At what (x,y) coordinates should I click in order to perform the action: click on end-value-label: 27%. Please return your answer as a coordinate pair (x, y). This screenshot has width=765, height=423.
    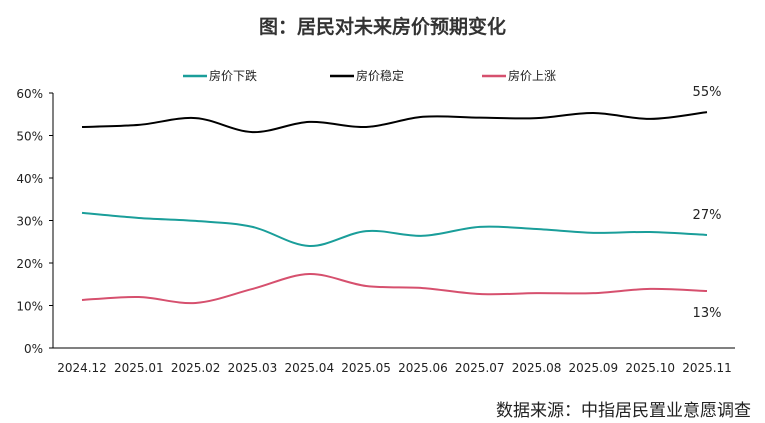
    Looking at the image, I should click on (707, 215).